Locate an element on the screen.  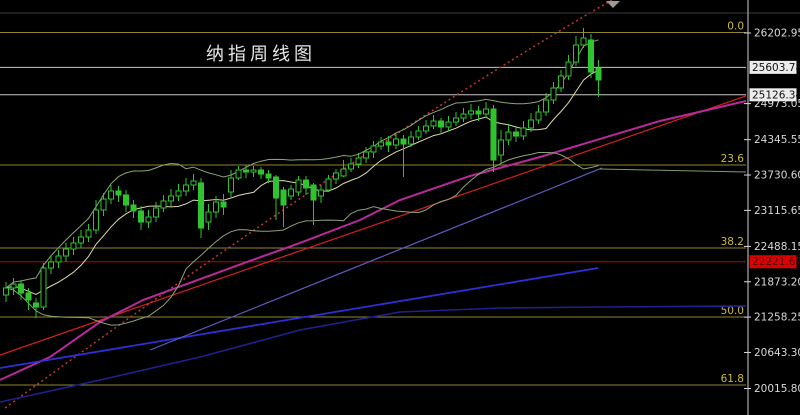
scroll-down-marker is located at coordinates (613, 4).